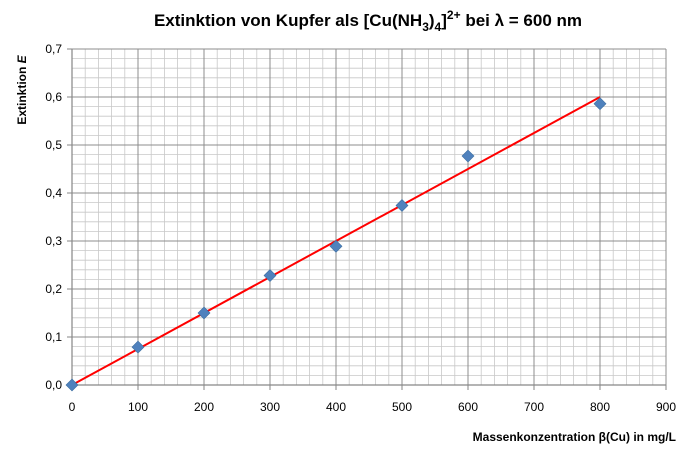 This screenshot has width=689, height=464. I want to click on x-tick-label: 800, so click(600, 407).